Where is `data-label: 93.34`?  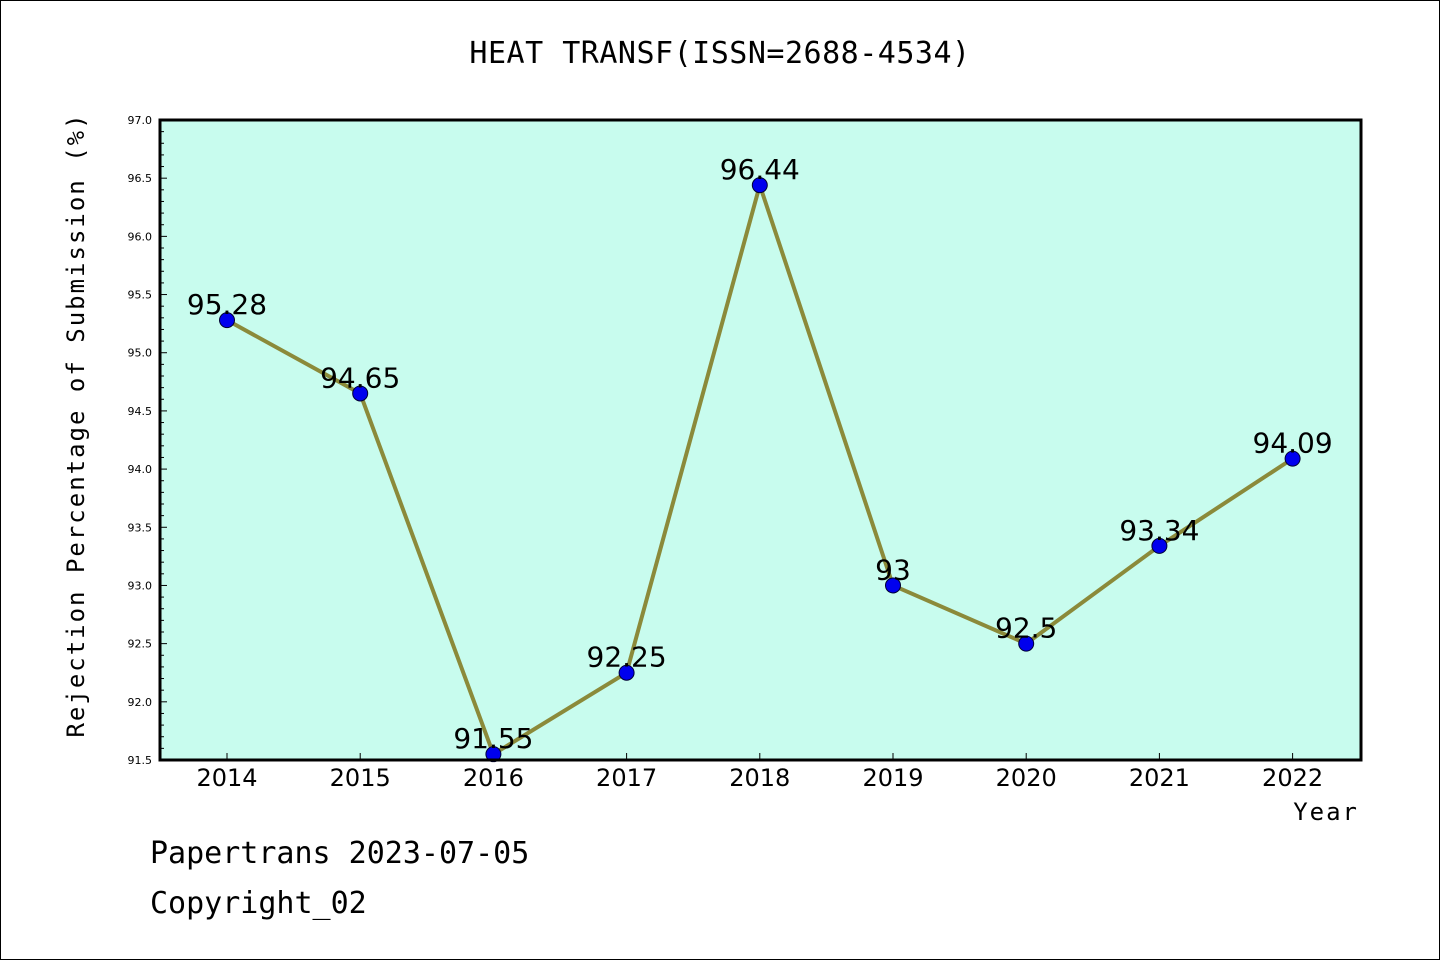
data-label: 93.34 is located at coordinates (1159, 530).